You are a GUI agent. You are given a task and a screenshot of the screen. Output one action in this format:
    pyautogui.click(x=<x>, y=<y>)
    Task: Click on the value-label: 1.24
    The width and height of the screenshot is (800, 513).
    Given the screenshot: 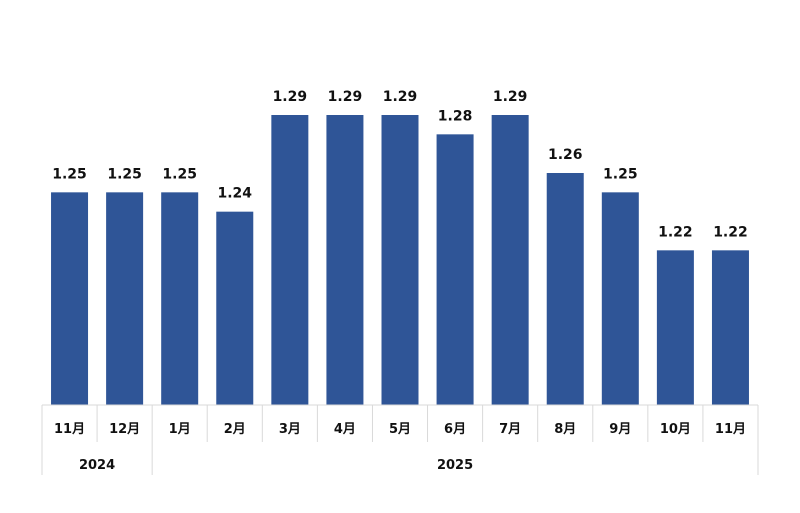 What is the action you would take?
    pyautogui.click(x=234, y=194)
    